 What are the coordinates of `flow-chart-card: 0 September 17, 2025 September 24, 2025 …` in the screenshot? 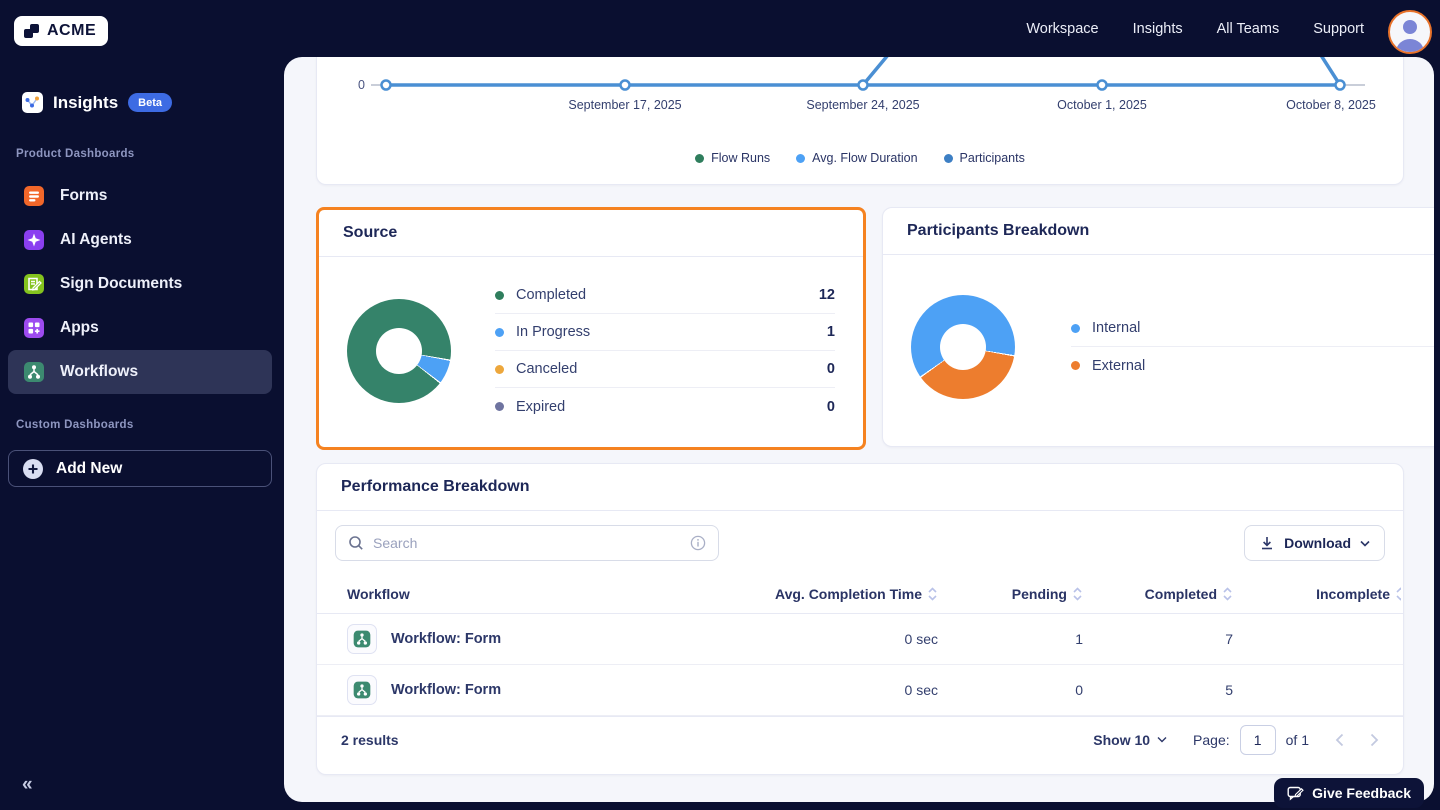 It's located at (860, 121).